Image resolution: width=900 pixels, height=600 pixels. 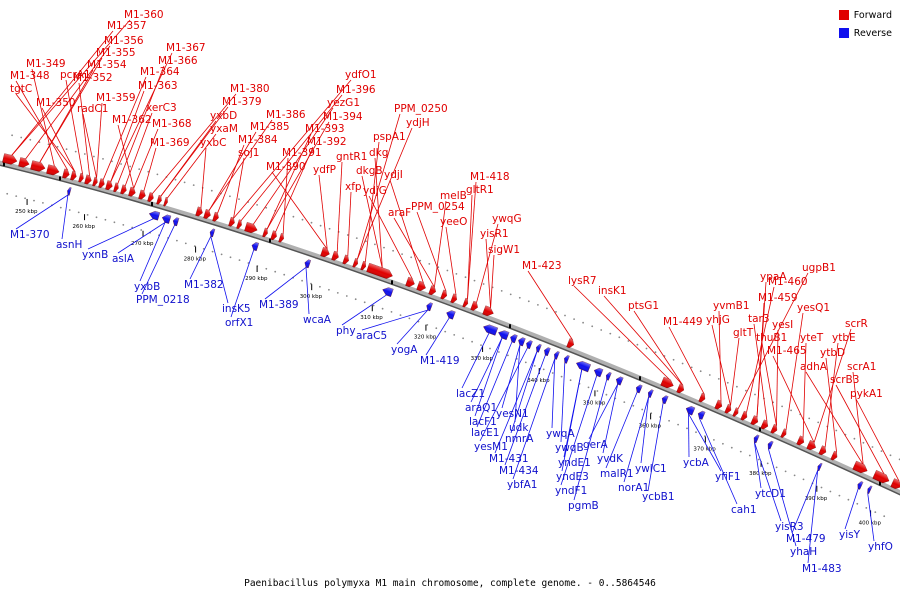 I want to click on forward-gene-label: M1-359, so click(x=116, y=98).